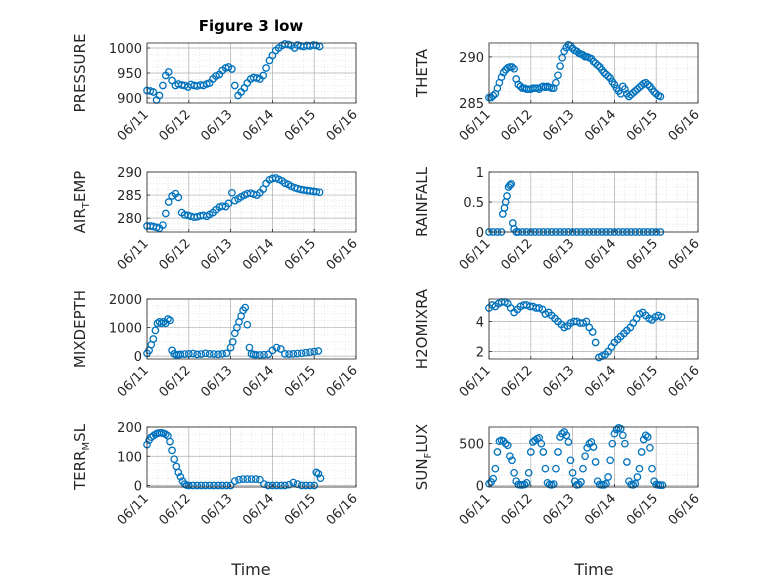  What do you see at coordinates (471, 445) in the screenshot?
I see `y-tick-label: 500` at bounding box center [471, 445].